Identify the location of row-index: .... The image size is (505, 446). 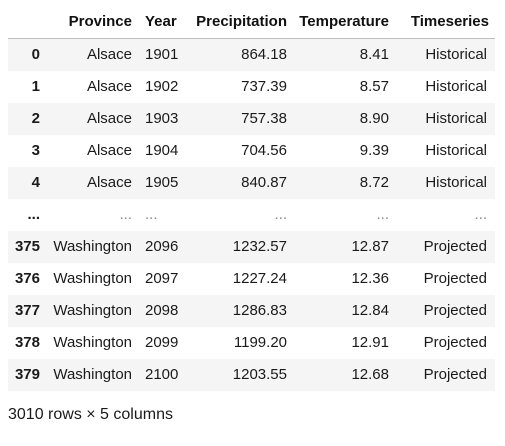
(33, 214).